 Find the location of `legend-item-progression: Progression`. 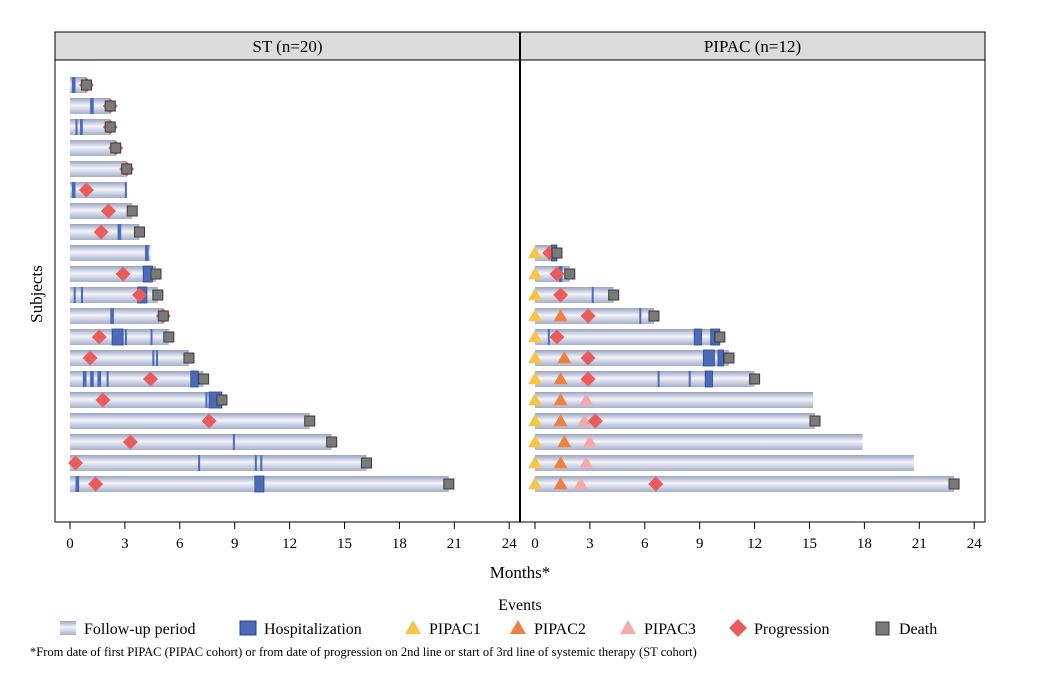

legend-item-progression: Progression is located at coordinates (779, 628).